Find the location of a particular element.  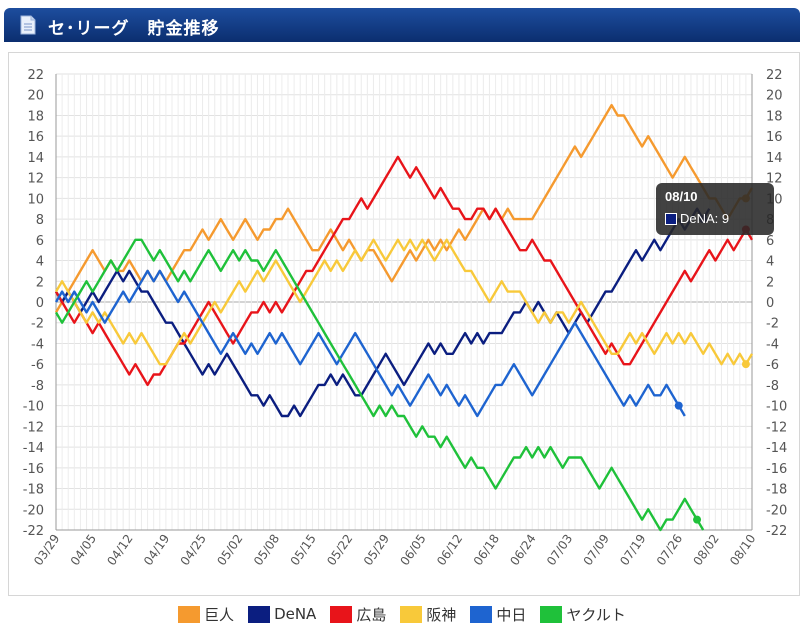

y-tick-label-right: 12 is located at coordinates (774, 179).